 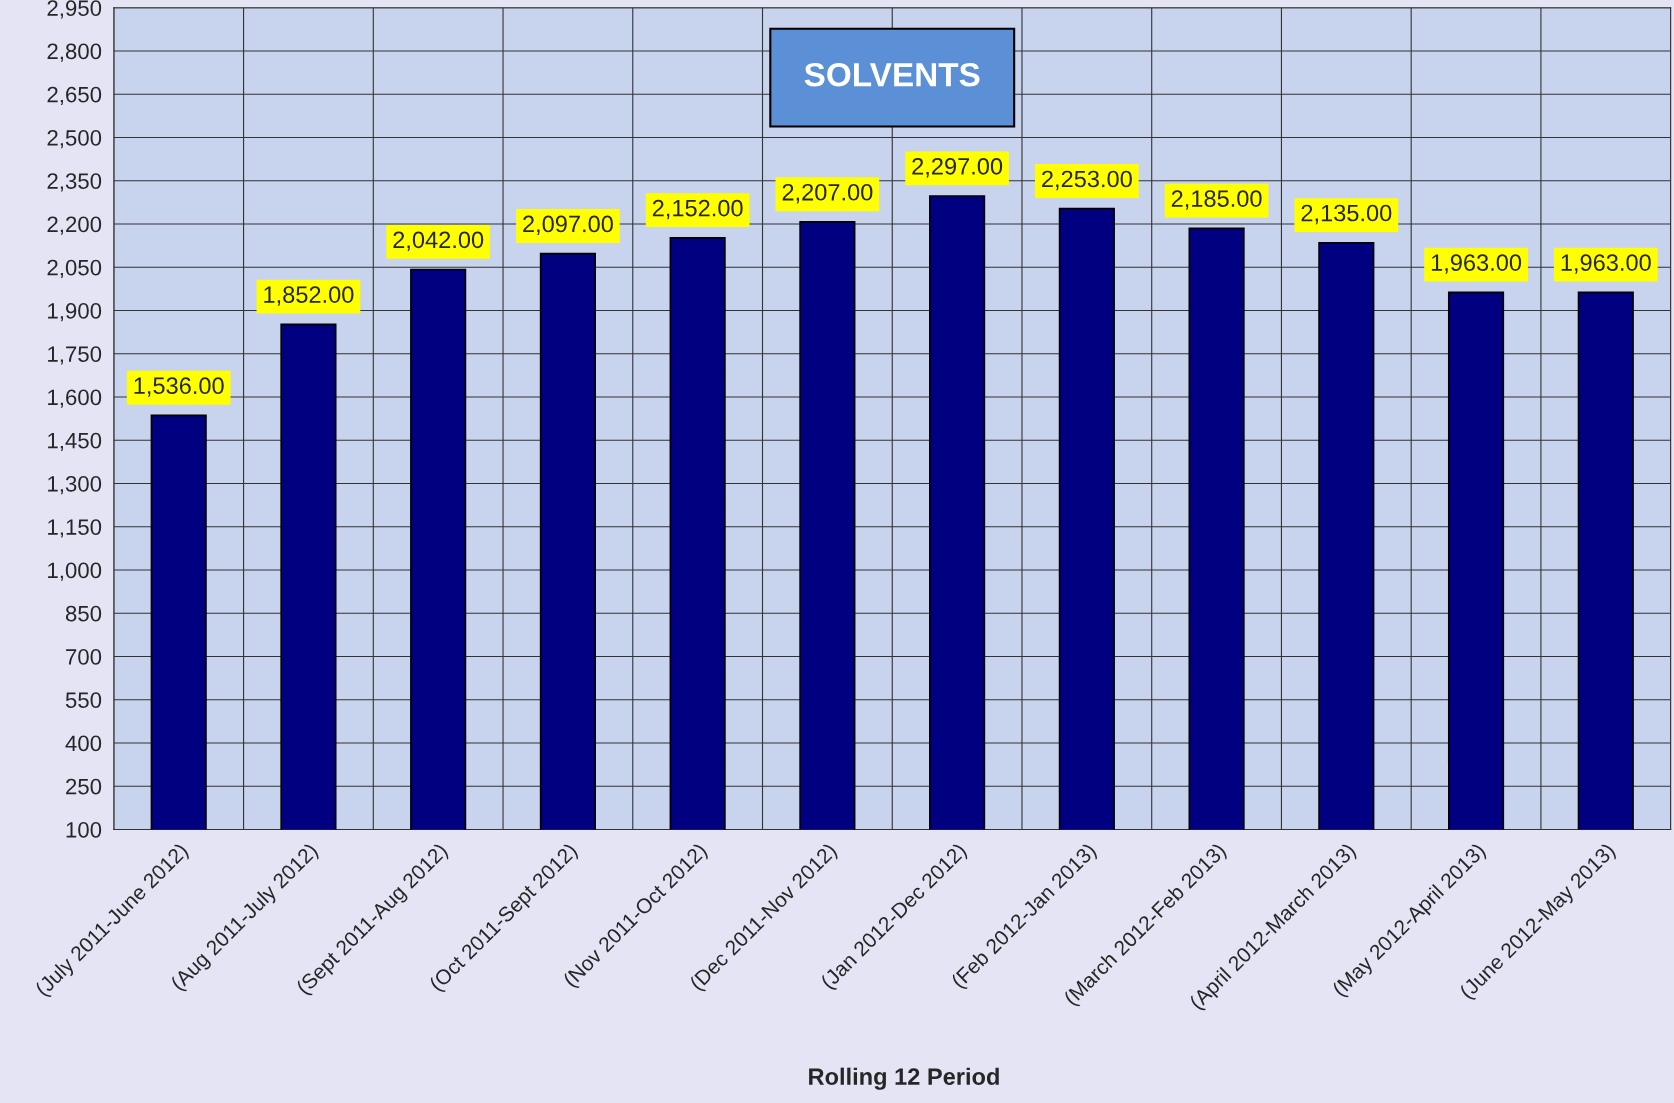 What do you see at coordinates (74, 139) in the screenshot?
I see `y-tick-label: 2,500` at bounding box center [74, 139].